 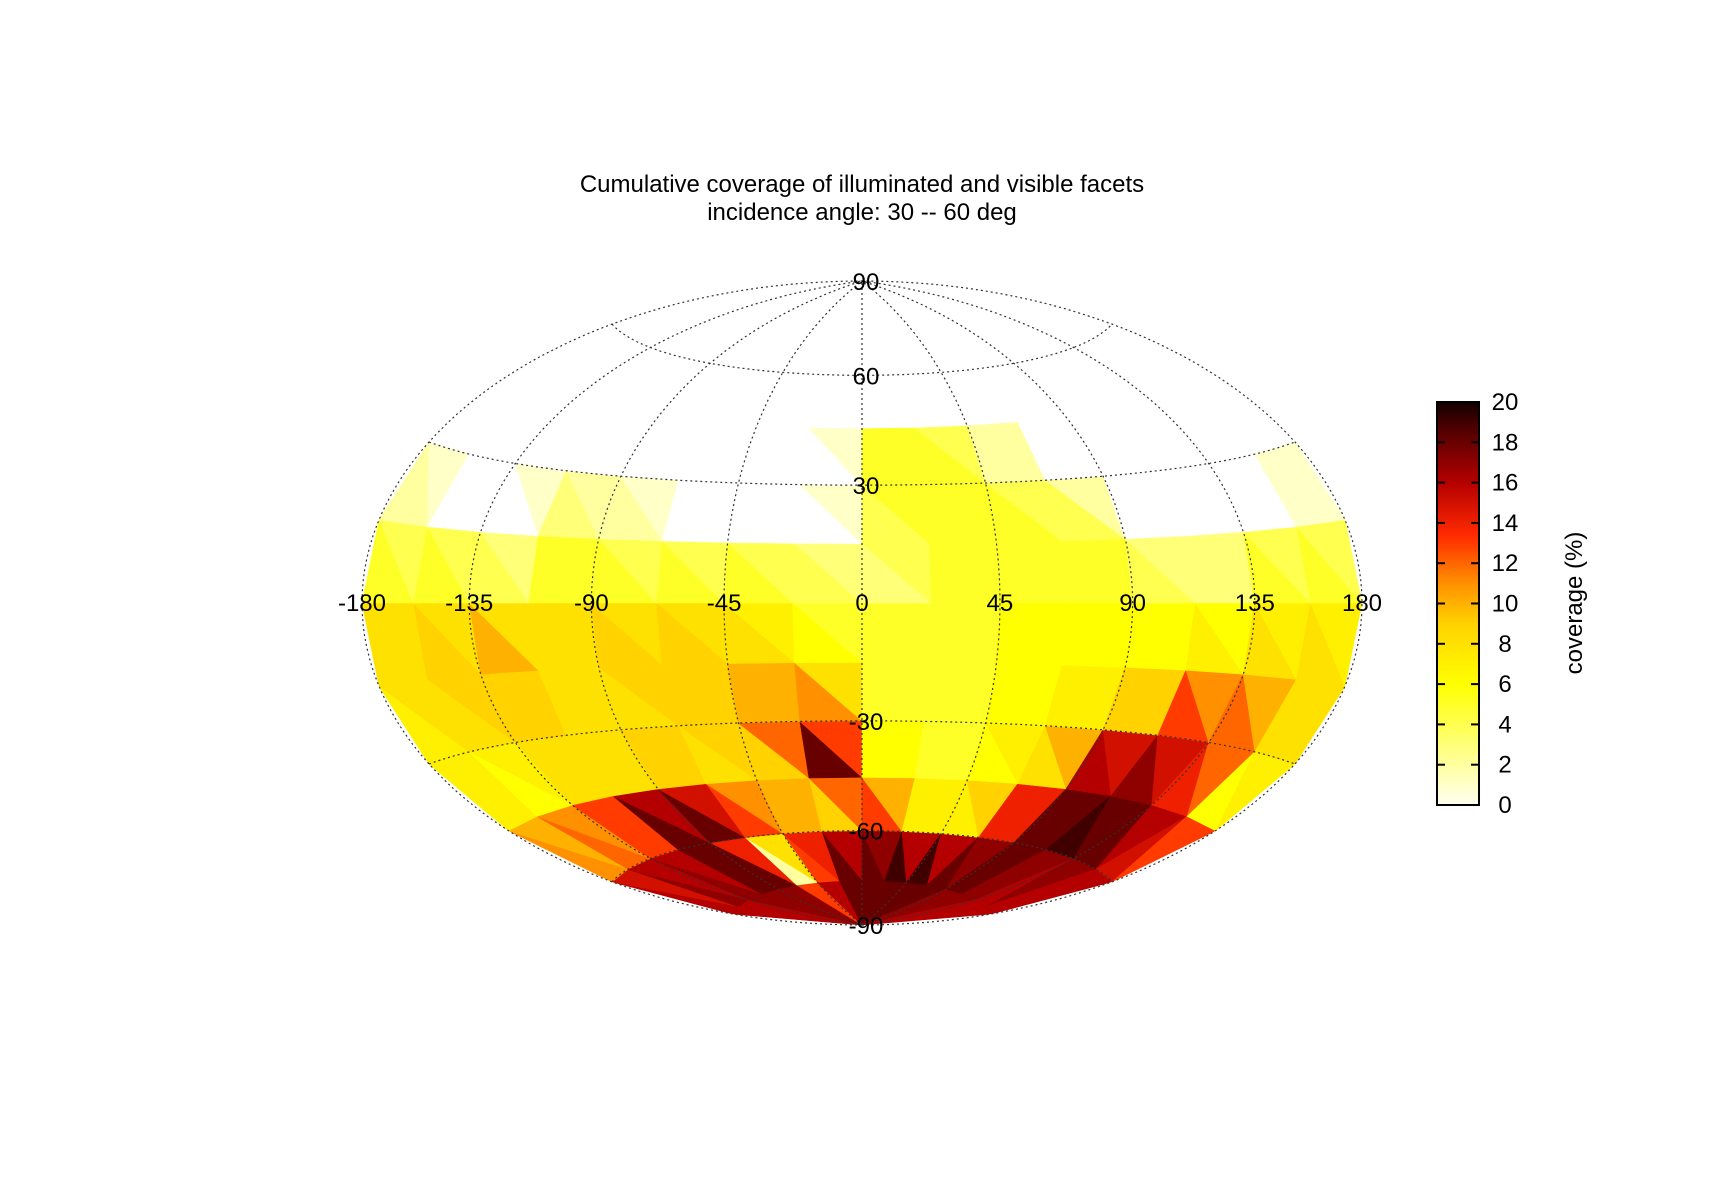 I want to click on latitude-tick-label: 90, so click(x=866, y=282).